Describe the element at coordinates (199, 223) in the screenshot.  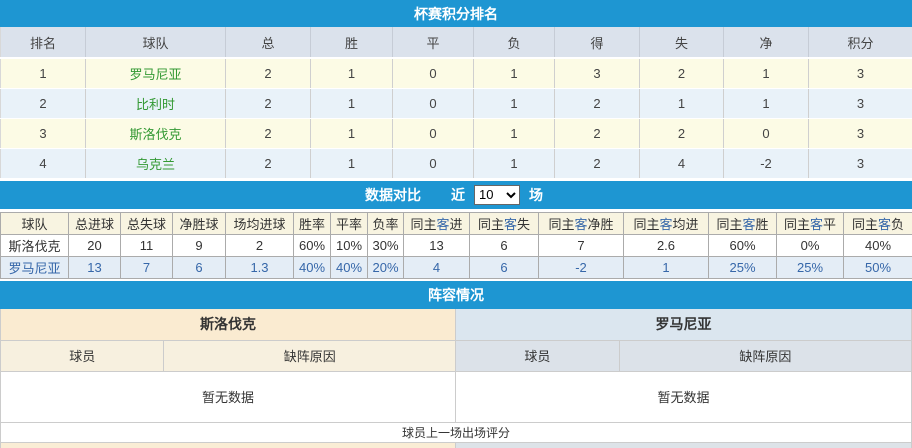
I see `compare-header-goal-diff: 净胜球` at that location.